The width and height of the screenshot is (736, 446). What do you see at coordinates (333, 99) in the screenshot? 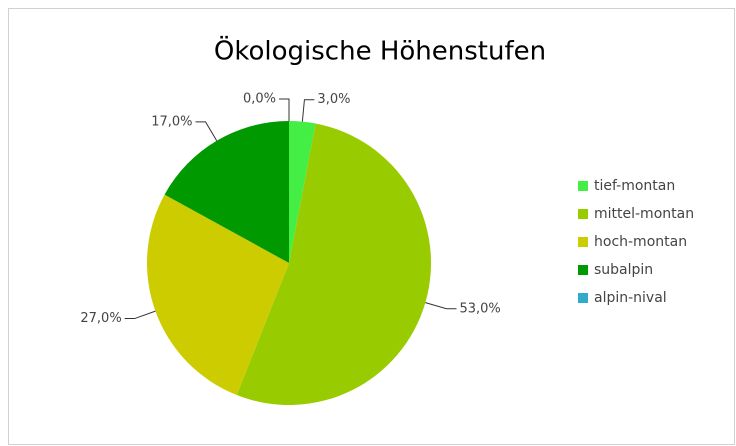
I see `data-label: 3,0%` at bounding box center [333, 99].